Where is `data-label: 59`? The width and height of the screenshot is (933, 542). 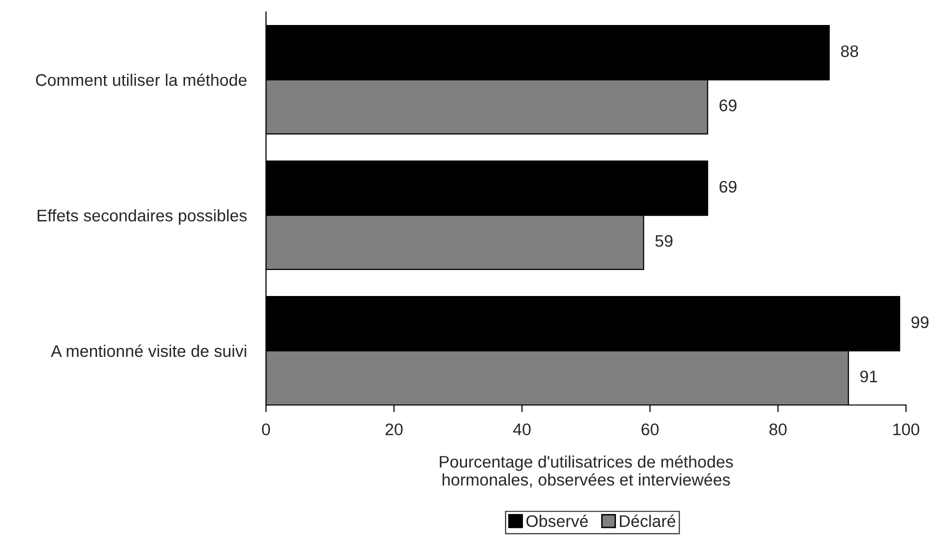 data-label: 59 is located at coordinates (663, 241).